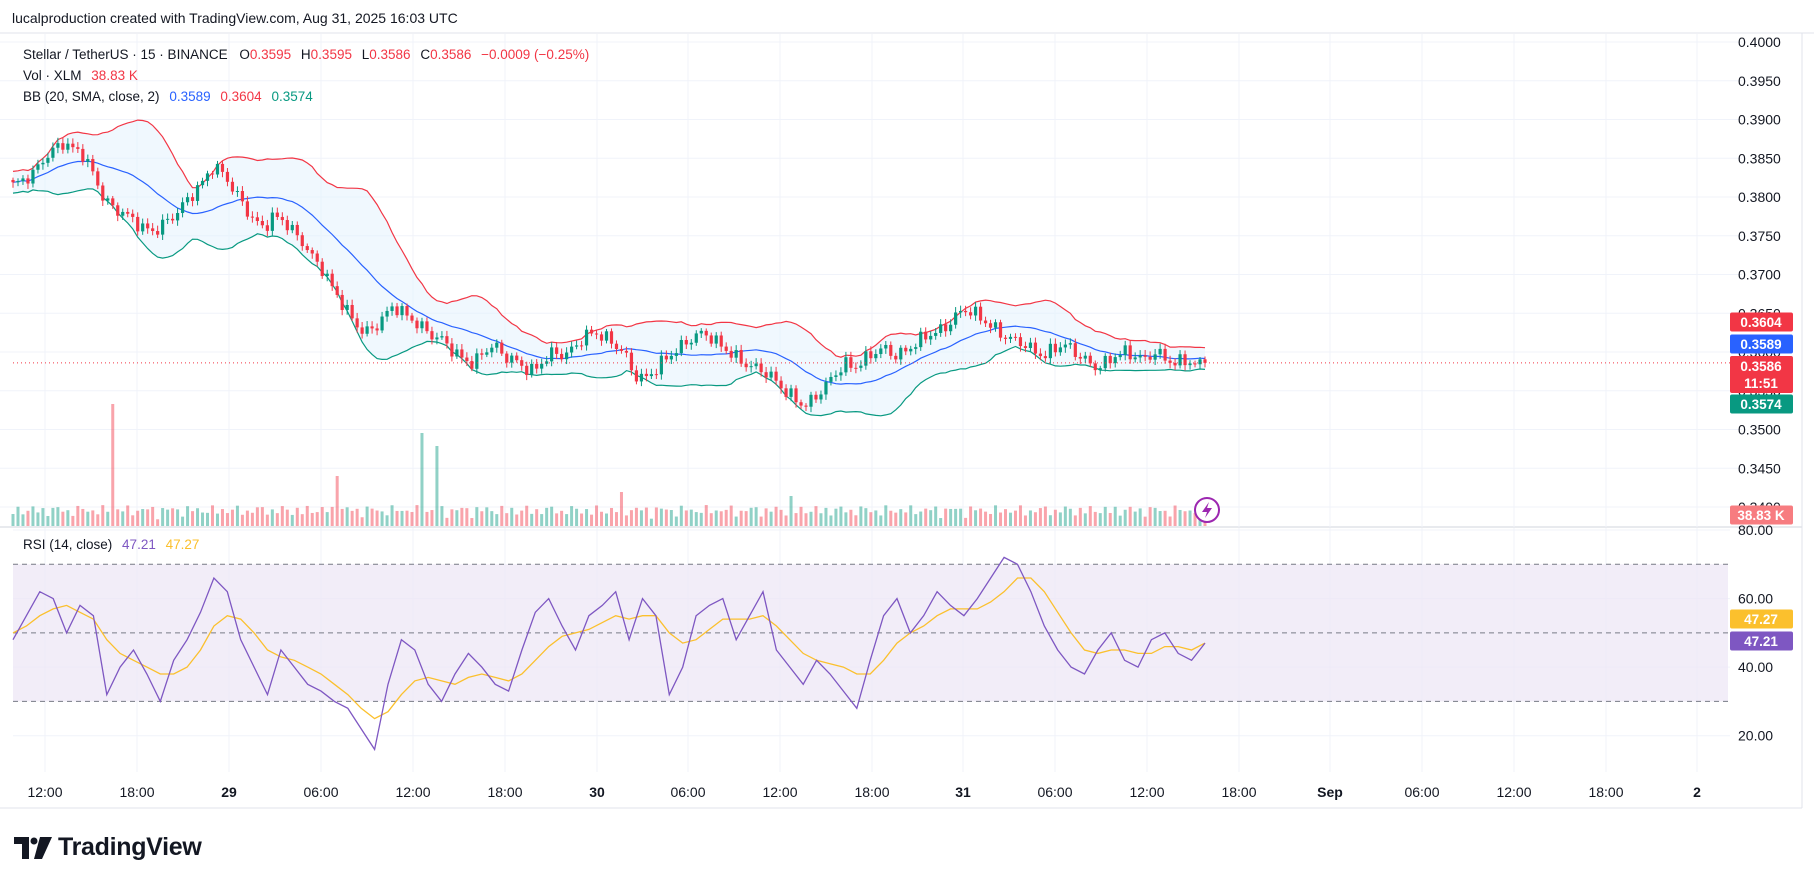 The image size is (1814, 884). What do you see at coordinates (1759, 236) in the screenshot?
I see `price-axis-label: 0.3750` at bounding box center [1759, 236].